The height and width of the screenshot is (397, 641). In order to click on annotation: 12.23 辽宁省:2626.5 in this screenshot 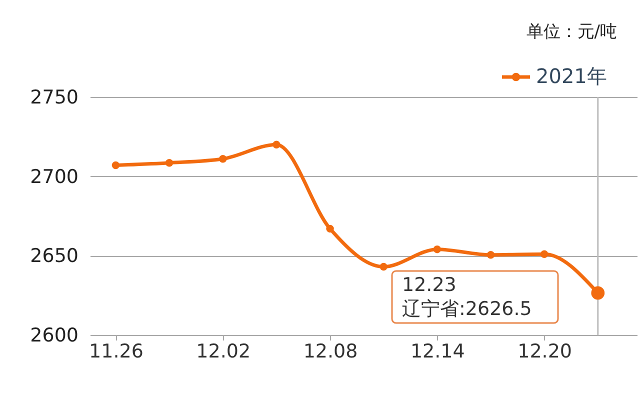, I will do `click(467, 297)`.